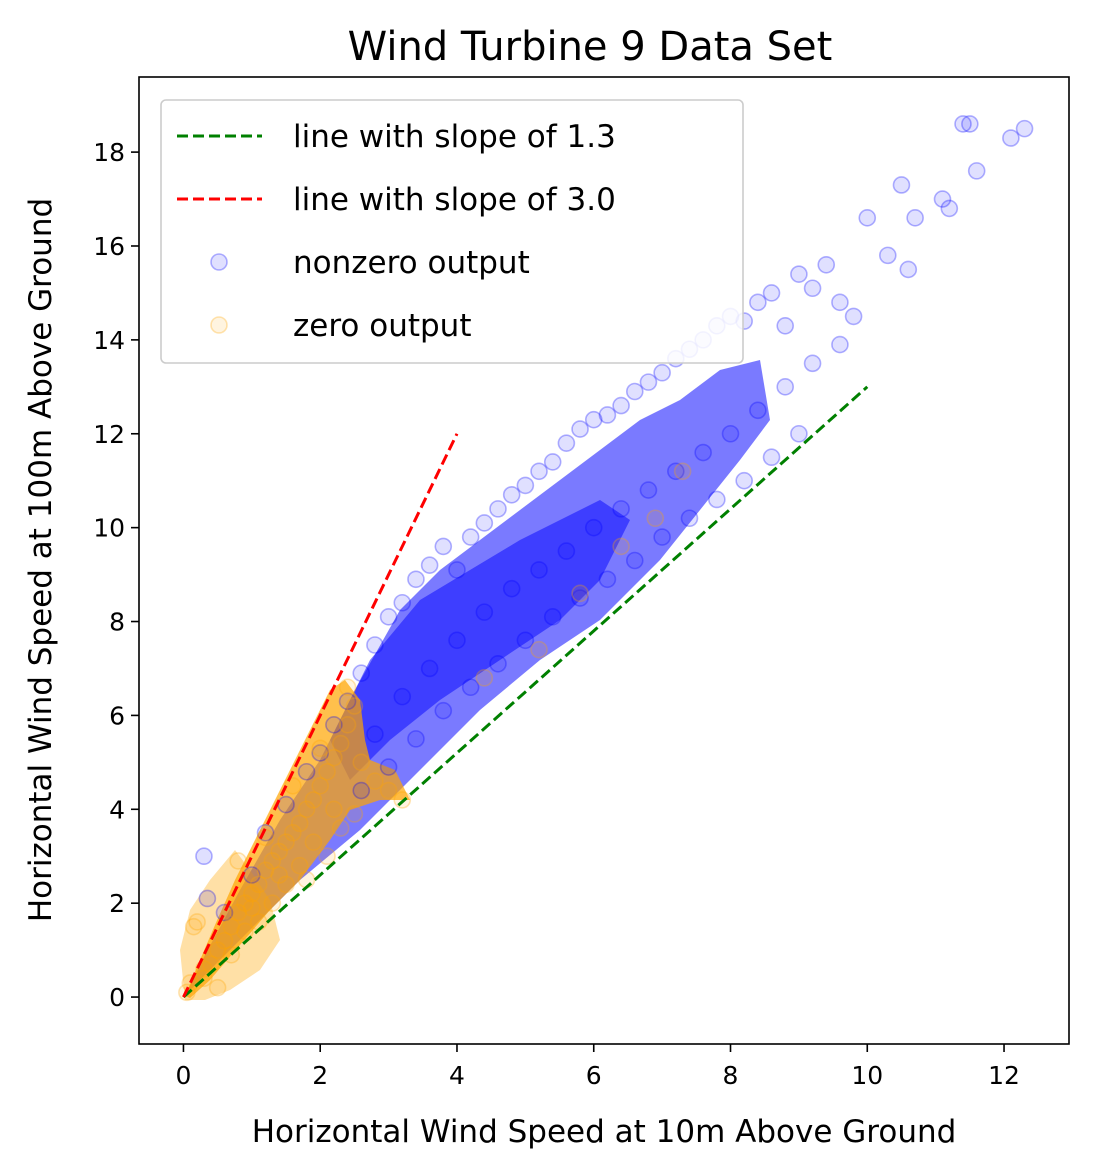 The image size is (1097, 1172). I want to click on legend-box, so click(452, 231).